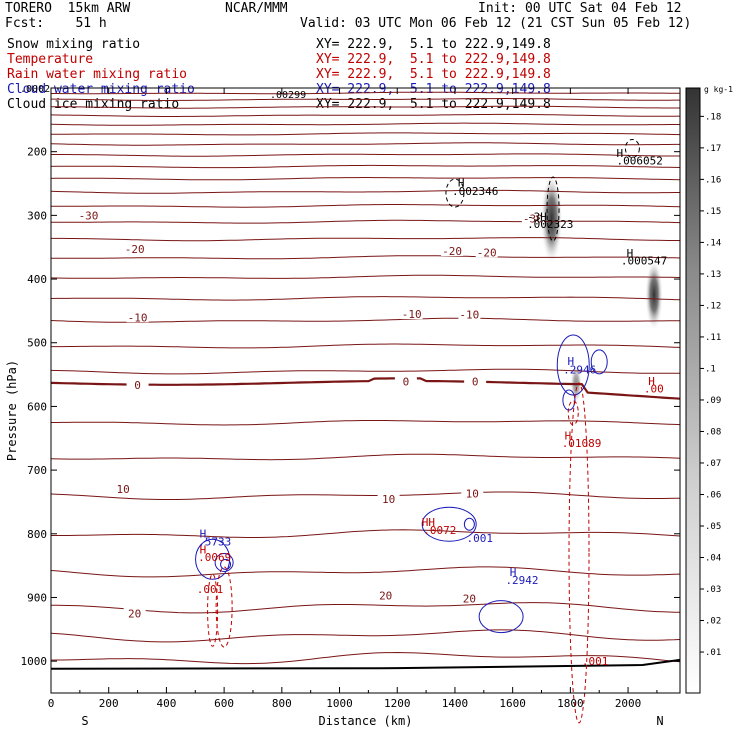 The width and height of the screenshot is (740, 740). Describe the element at coordinates (713, 559) in the screenshot. I see `colorbar-tick-label: .04` at that location.